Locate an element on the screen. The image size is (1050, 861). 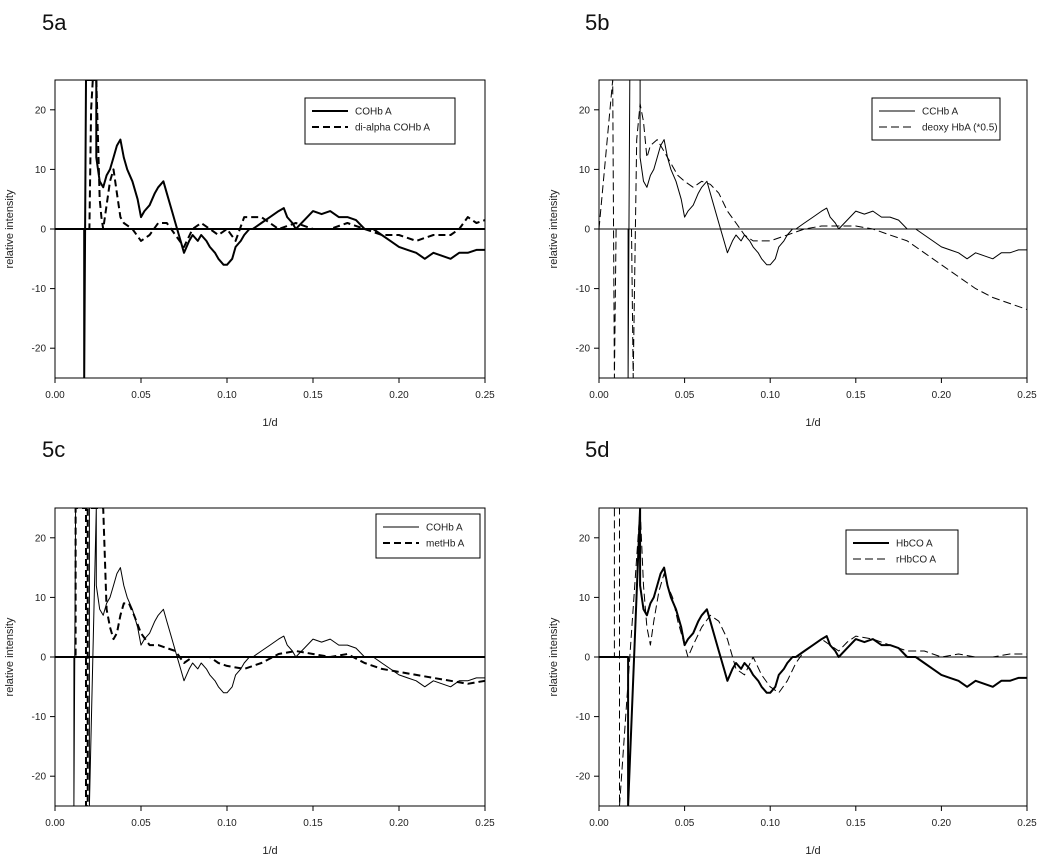
legend-entry-label: HbCO A is located at coordinates (914, 544).